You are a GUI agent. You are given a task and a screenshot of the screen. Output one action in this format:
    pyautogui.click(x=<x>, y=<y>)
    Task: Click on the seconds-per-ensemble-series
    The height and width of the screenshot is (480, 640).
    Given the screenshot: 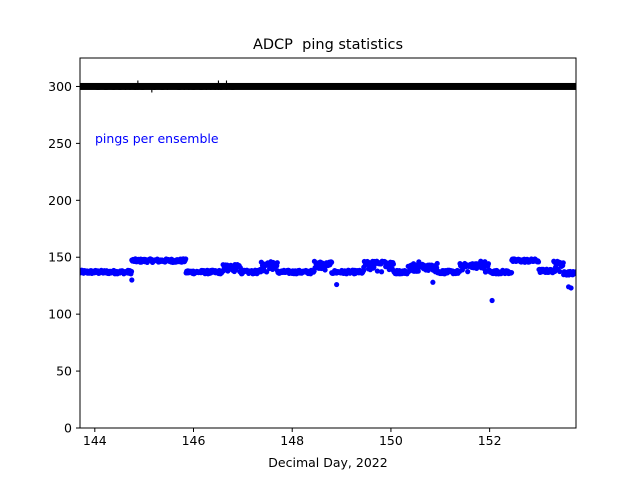 What is the action you would take?
    pyautogui.click(x=328, y=86)
    